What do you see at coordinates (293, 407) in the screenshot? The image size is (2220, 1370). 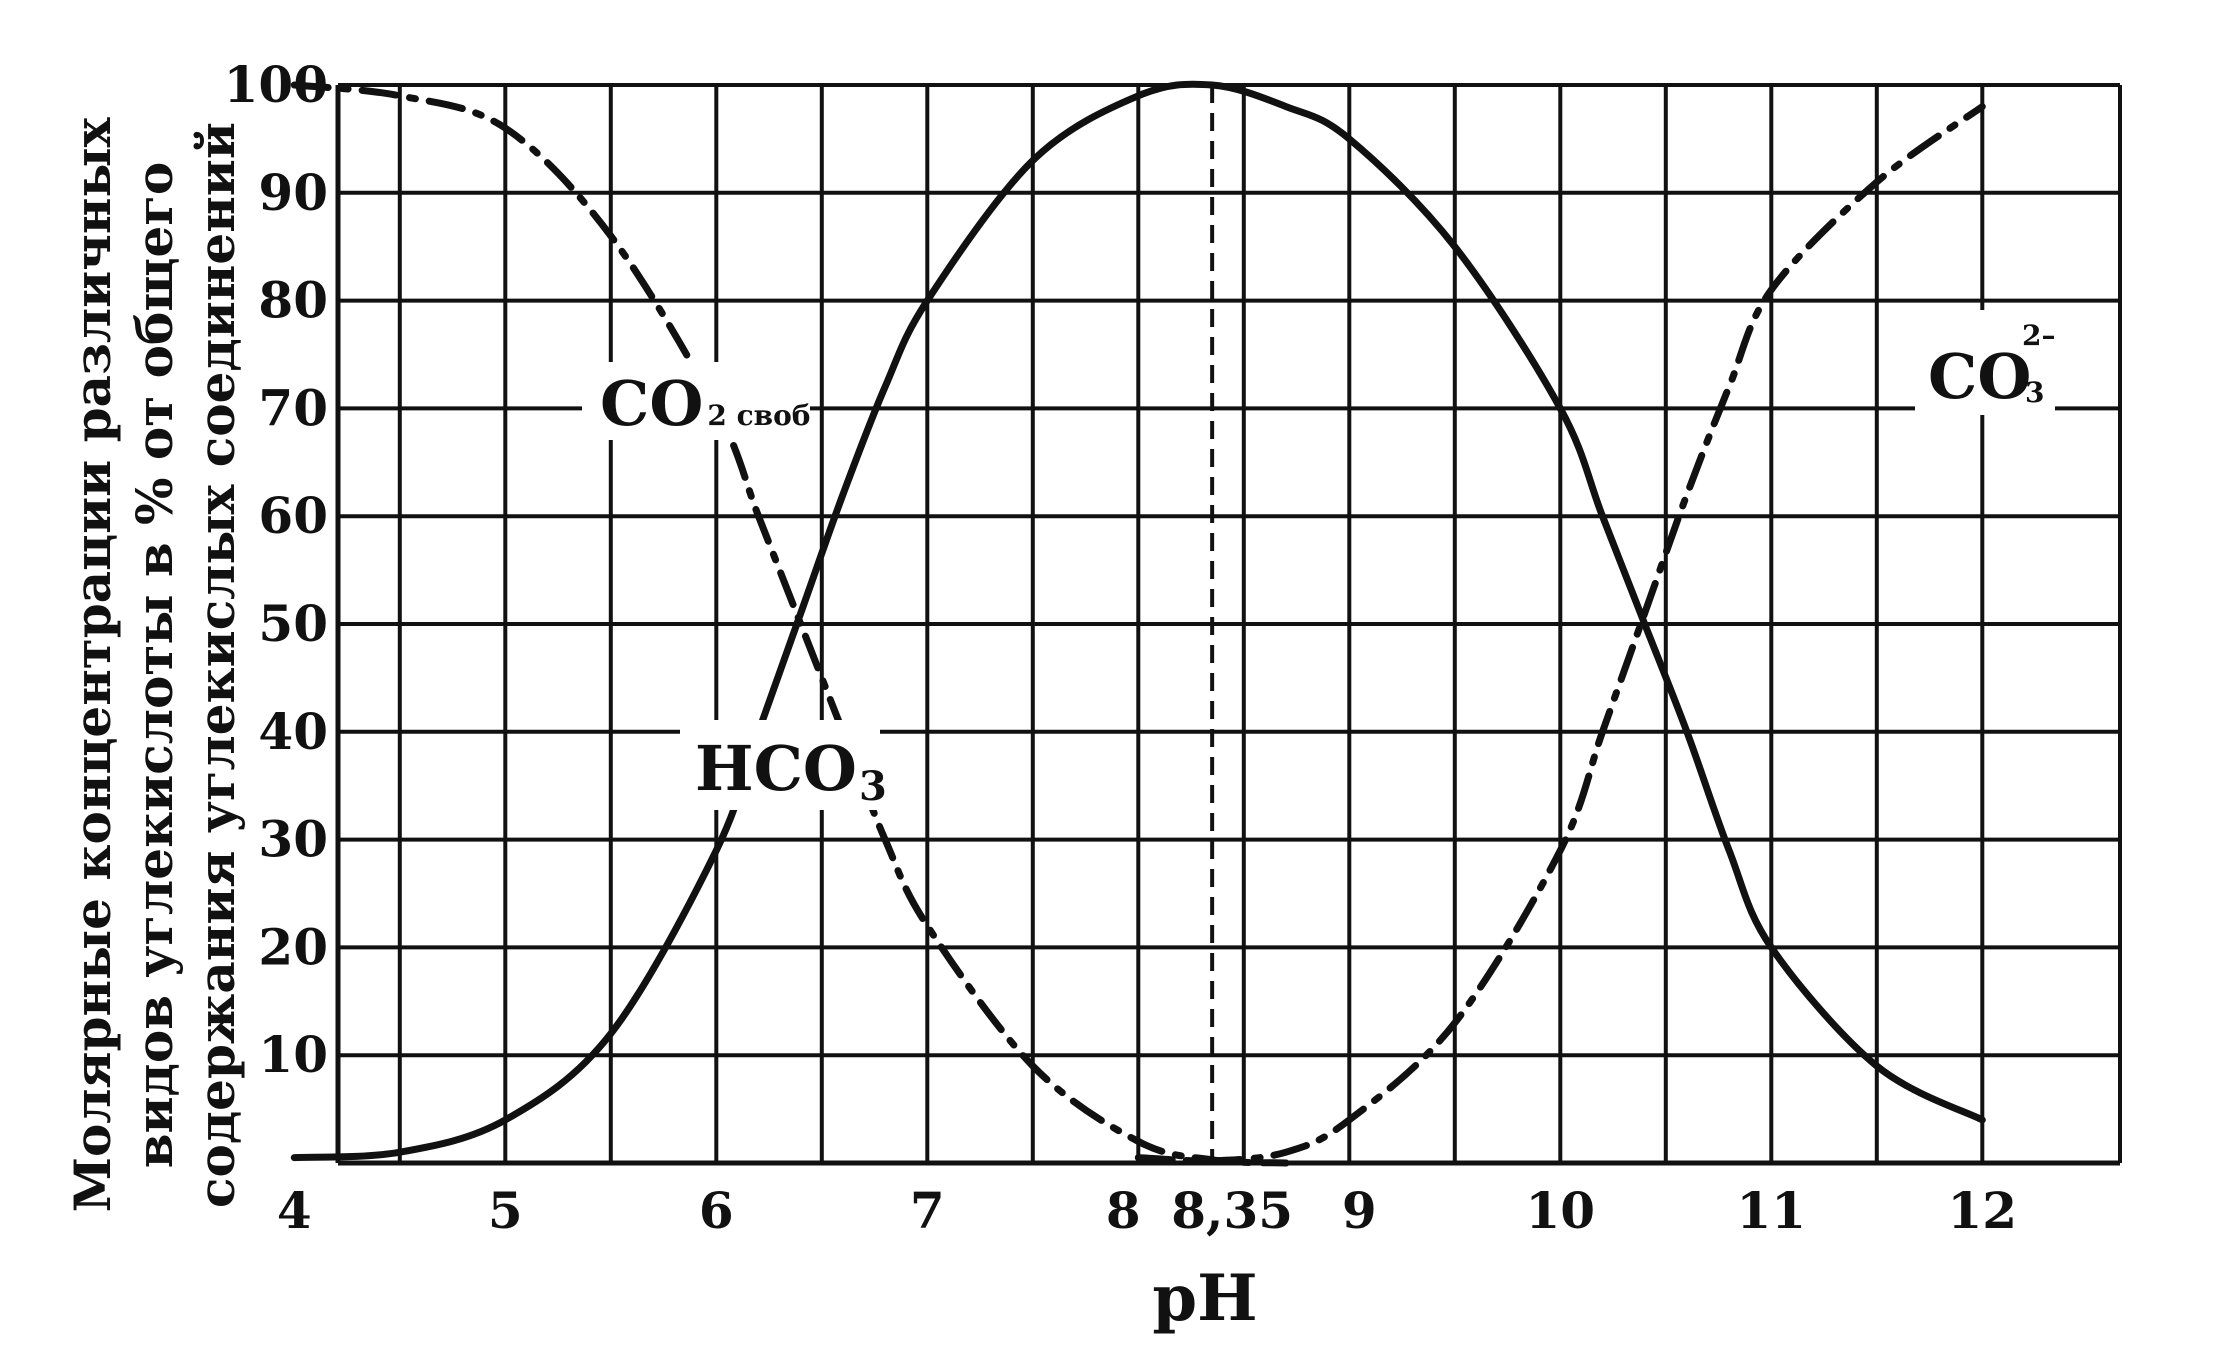 I see `y-tick-label: 70` at bounding box center [293, 407].